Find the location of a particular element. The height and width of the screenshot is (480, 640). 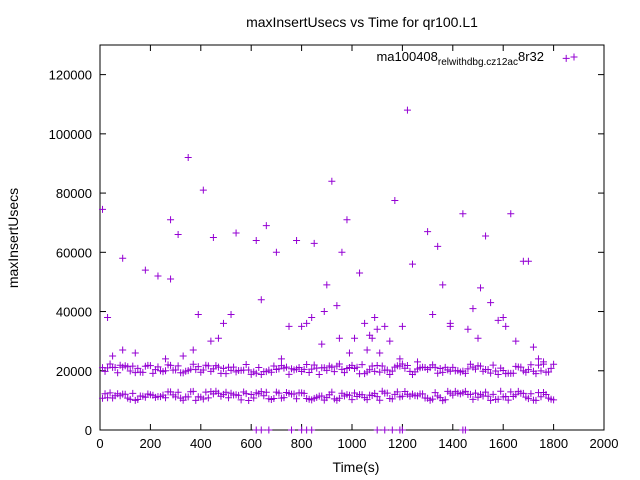

x-tick-label: 200 is located at coordinates (151, 443).